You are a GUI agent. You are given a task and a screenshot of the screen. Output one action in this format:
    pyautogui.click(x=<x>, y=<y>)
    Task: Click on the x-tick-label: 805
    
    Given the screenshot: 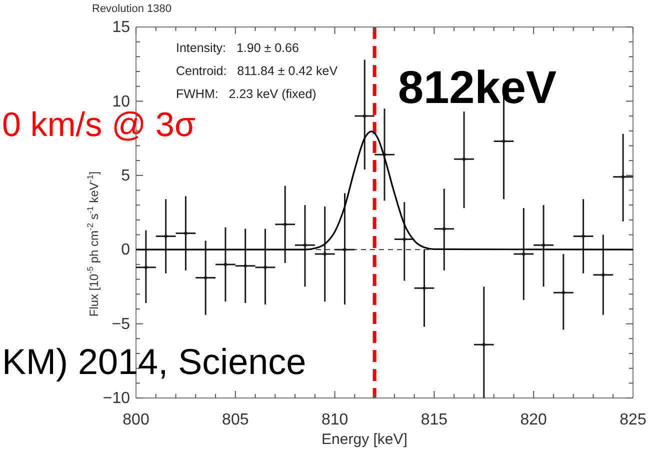 What is the action you would take?
    pyautogui.click(x=235, y=420)
    